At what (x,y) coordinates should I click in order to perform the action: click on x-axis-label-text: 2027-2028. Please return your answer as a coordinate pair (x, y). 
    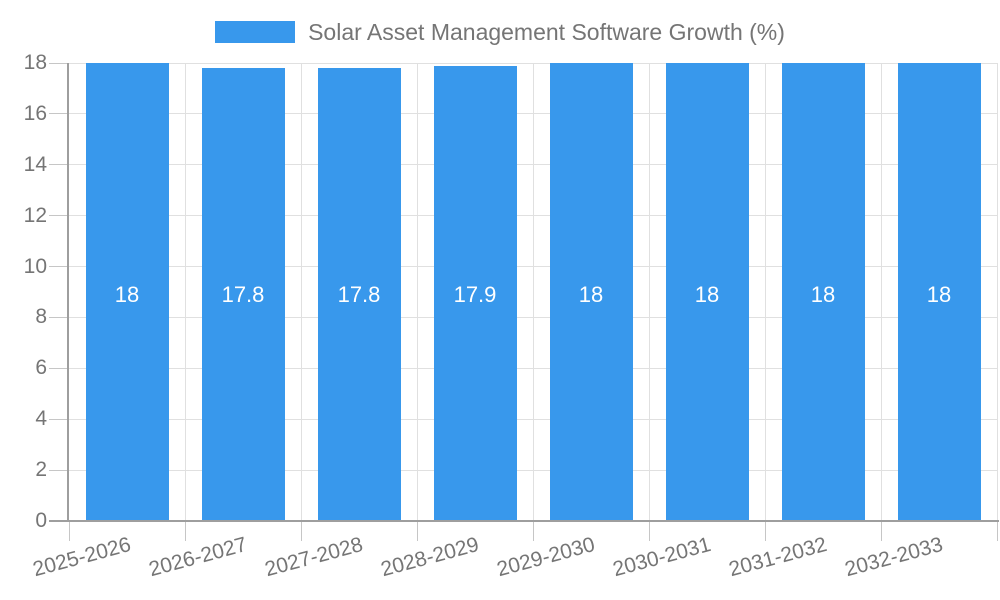
    Looking at the image, I should click on (313, 557).